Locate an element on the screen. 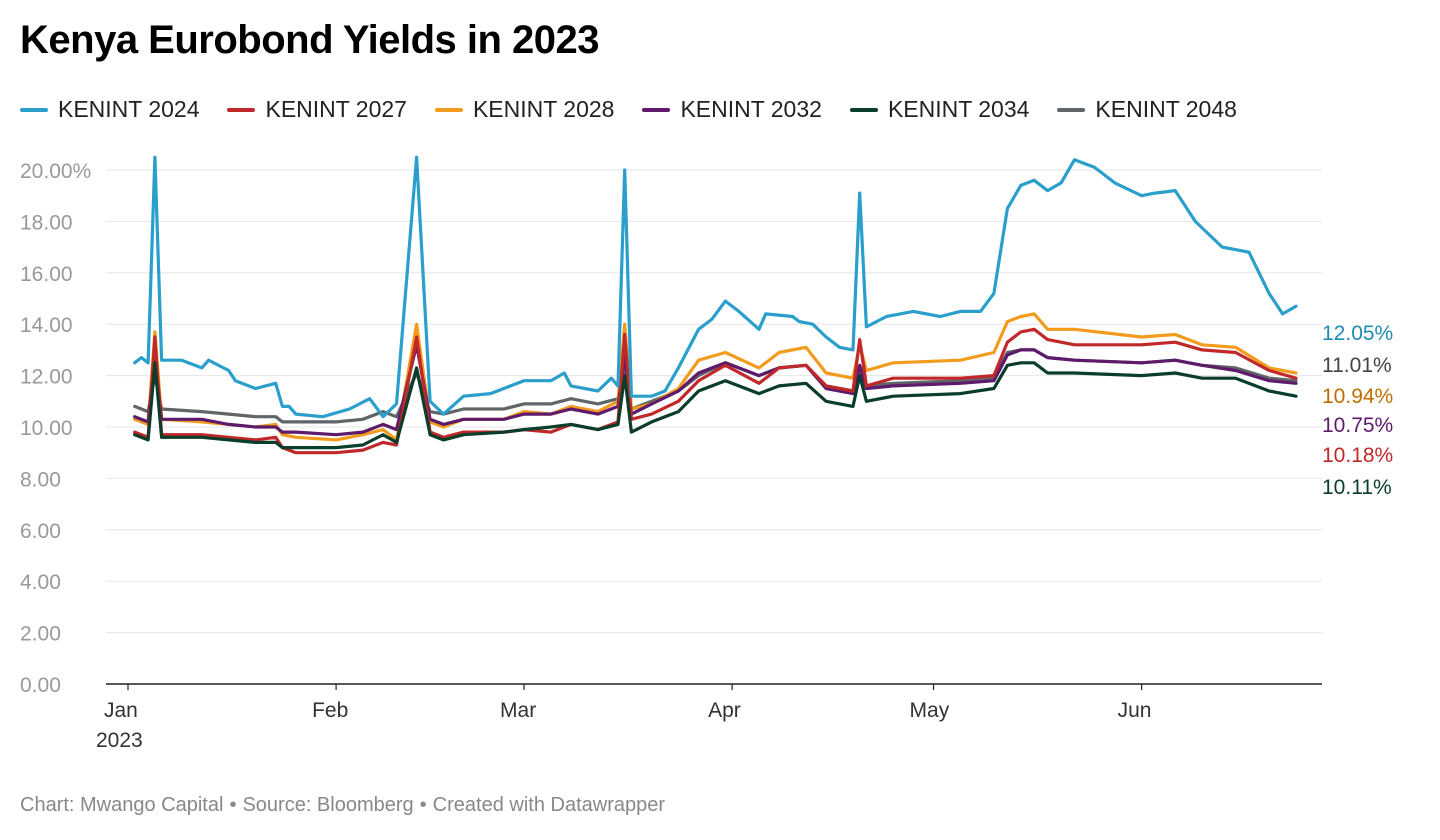 This screenshot has height=840, width=1440. legend-label-kenint-2028: KENINT 2028 is located at coordinates (543, 109).